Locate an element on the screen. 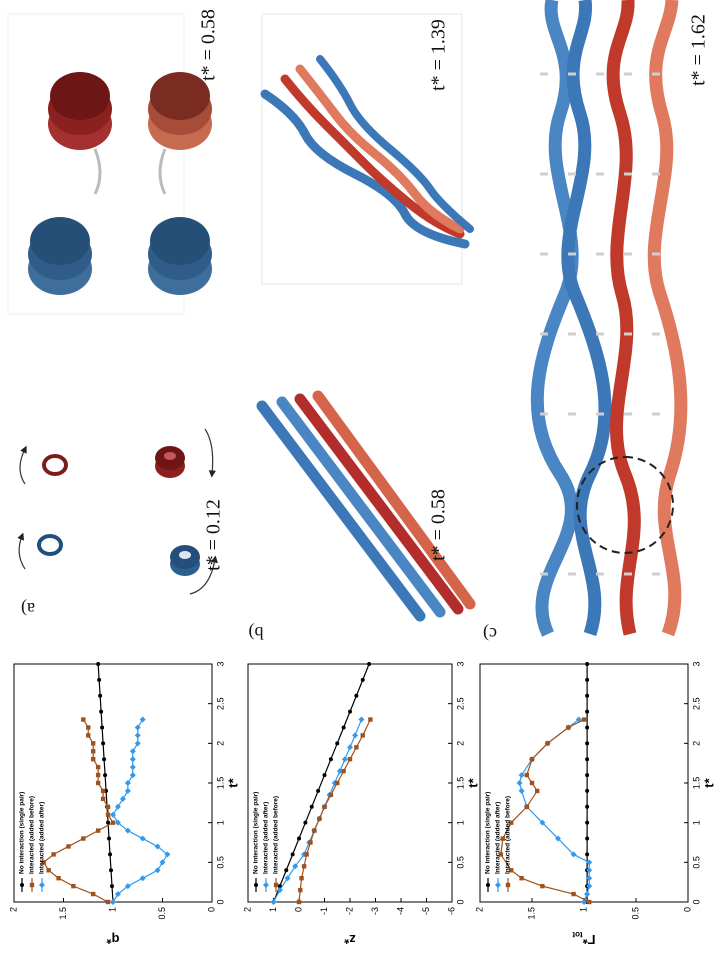  legend-label: No interaction (single pair) is located at coordinates (22, 833).